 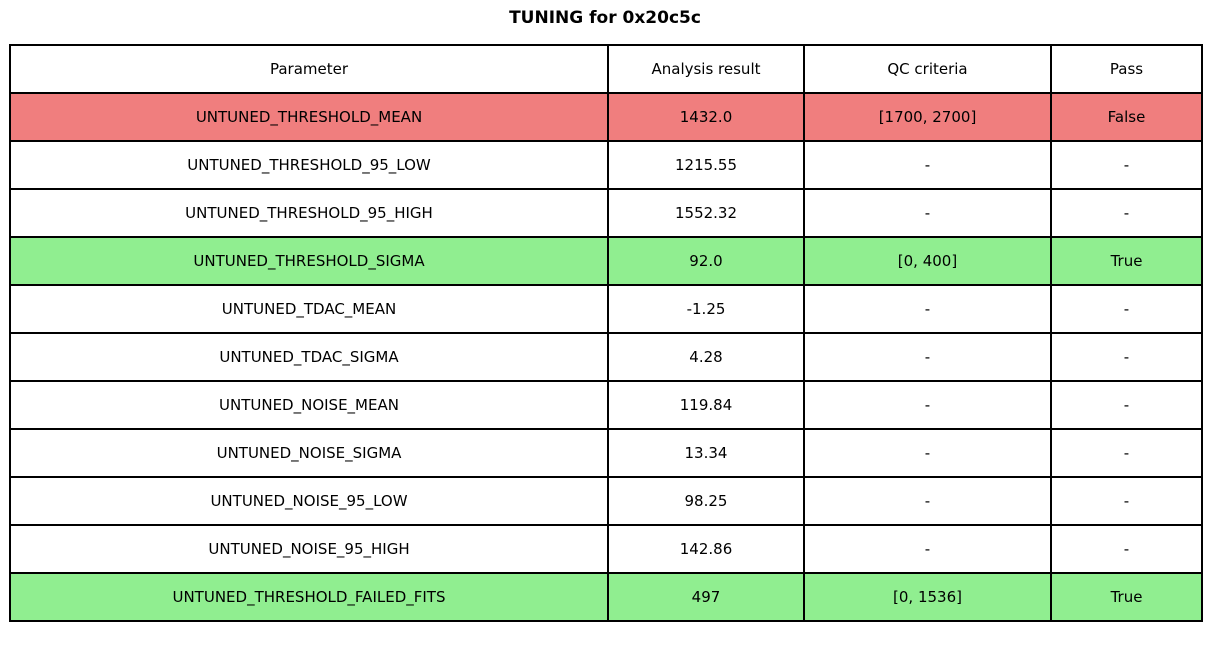 I want to click on param-cell: UNTUNED_TDAC_SIGMA, so click(x=309, y=357).